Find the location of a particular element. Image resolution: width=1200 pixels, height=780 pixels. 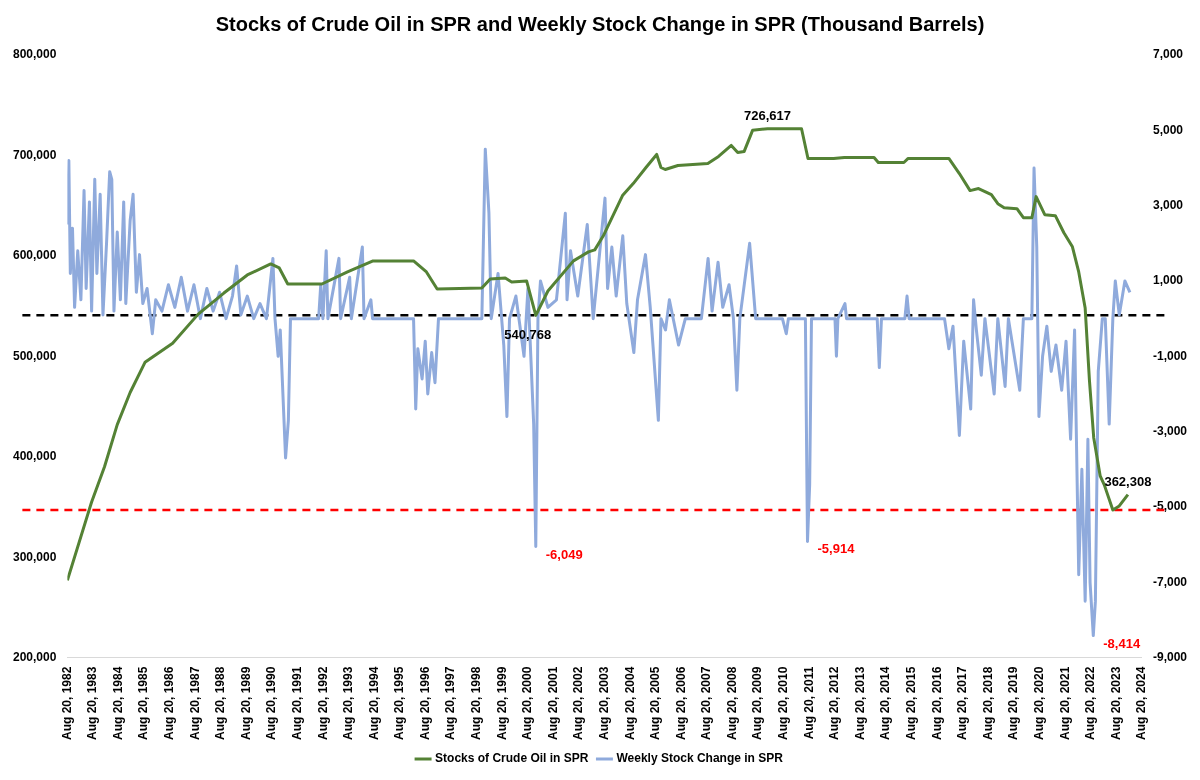

x-tick-label: Aug 20, 2016 is located at coordinates (936, 703).